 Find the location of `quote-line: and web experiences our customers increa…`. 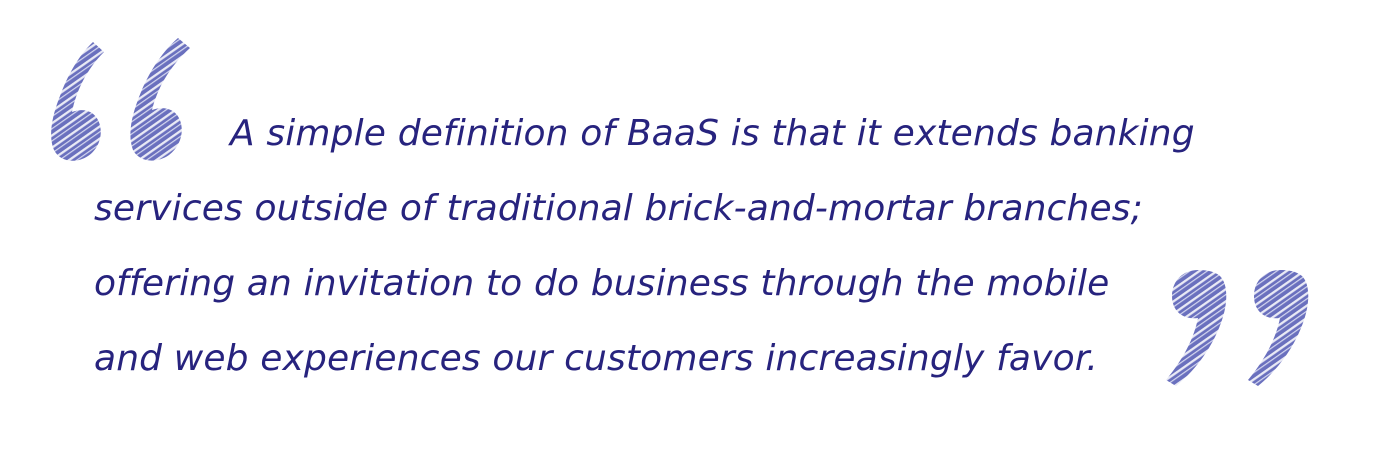

quote-line: and web experiences our customers increa… is located at coordinates (596, 358).